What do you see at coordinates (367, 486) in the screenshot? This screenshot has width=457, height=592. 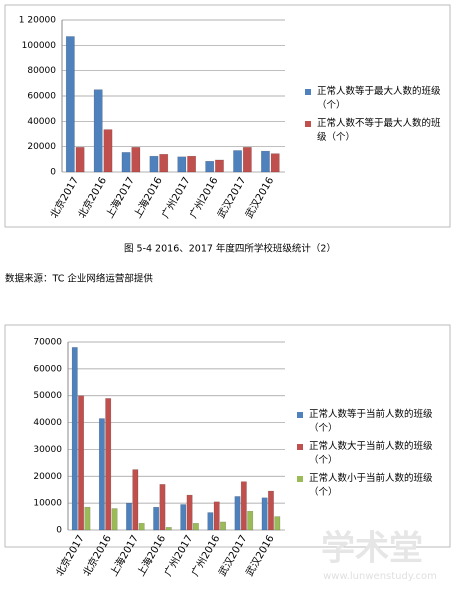 I see `legend-entry: 正常人数小于当前人数的班级（个）` at bounding box center [367, 486].